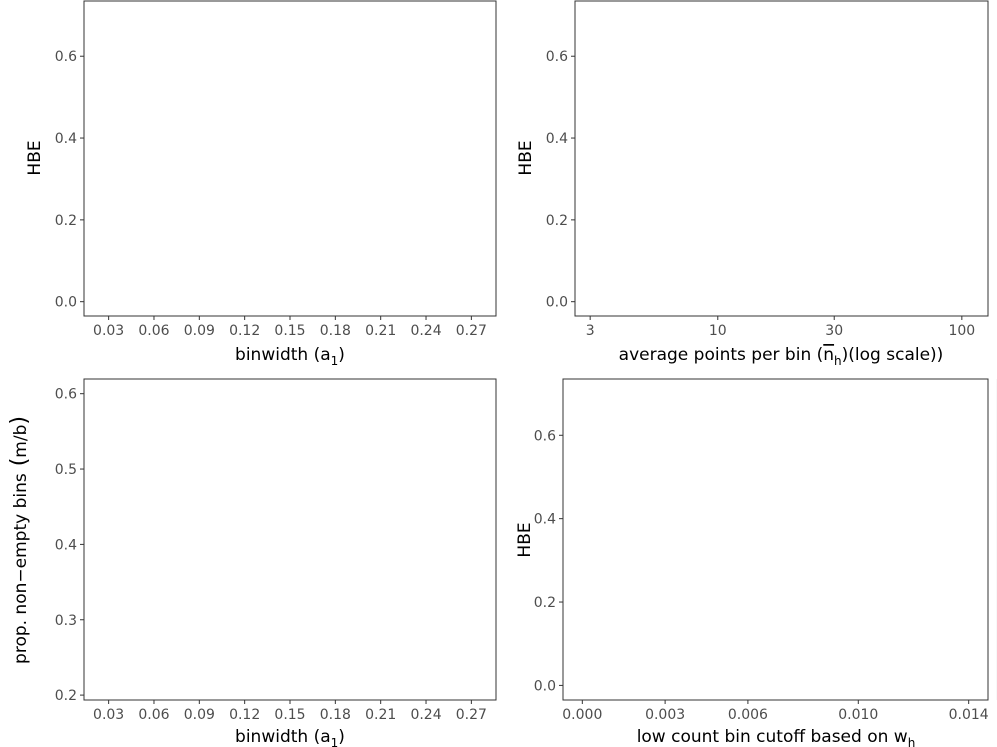 The width and height of the screenshot is (997, 747). What do you see at coordinates (290, 737) in the screenshot?
I see `panel-c-x-label: binwidth (a1)` at bounding box center [290, 737].